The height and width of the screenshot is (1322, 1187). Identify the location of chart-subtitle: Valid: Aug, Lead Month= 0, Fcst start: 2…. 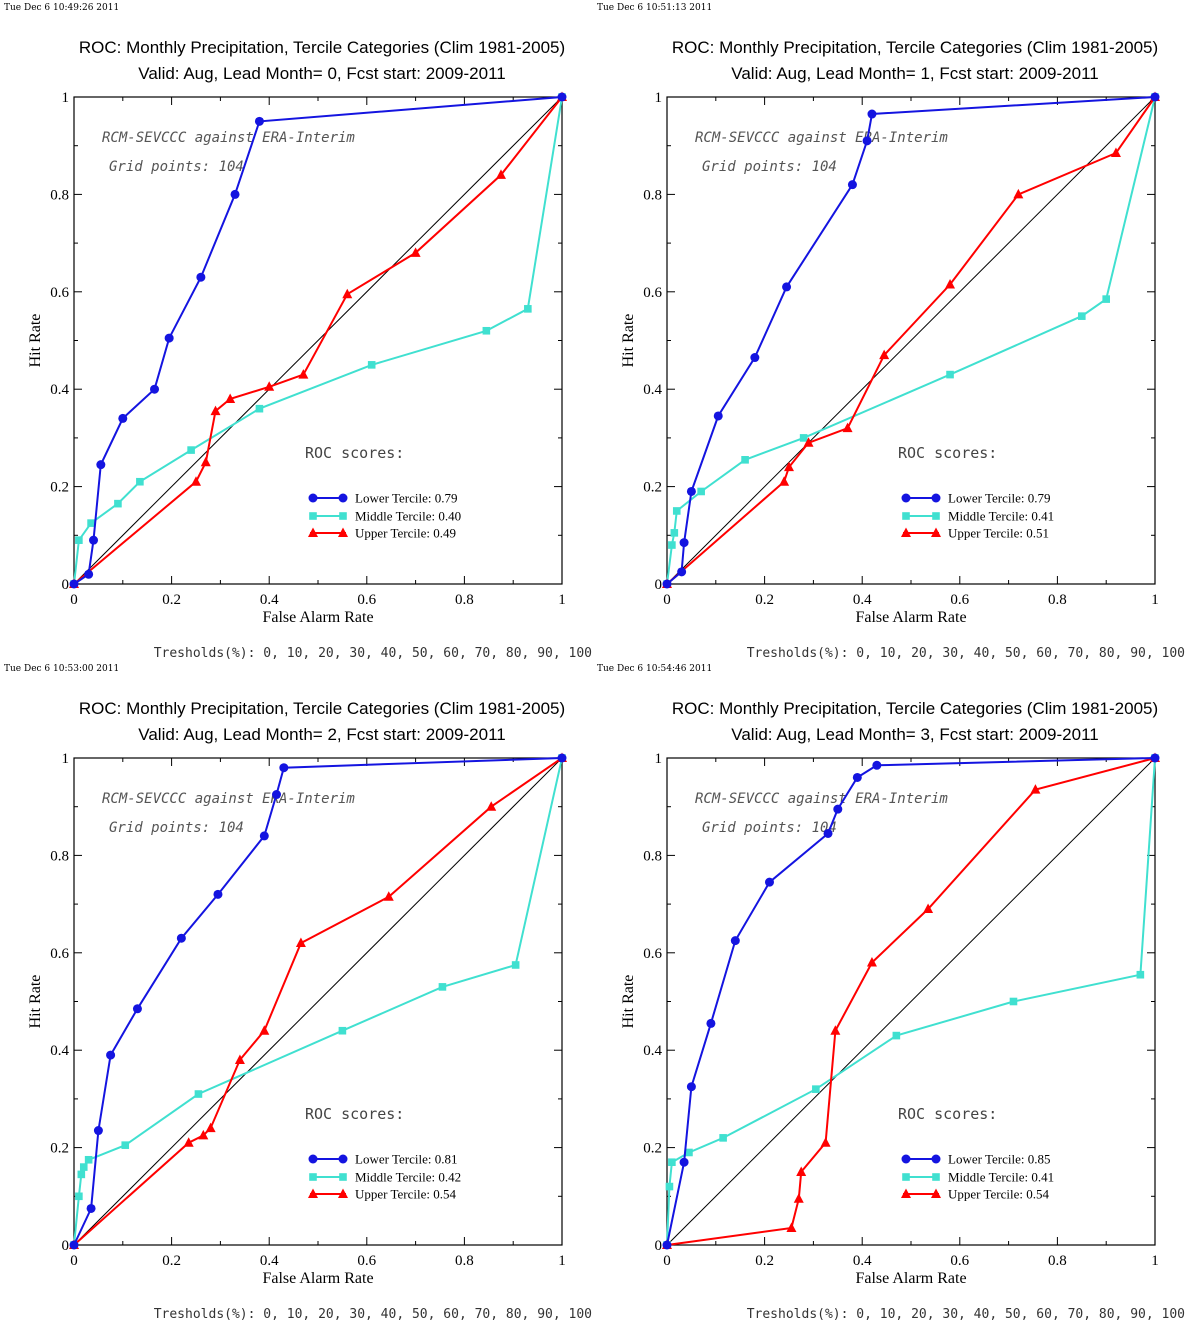
(321, 73).